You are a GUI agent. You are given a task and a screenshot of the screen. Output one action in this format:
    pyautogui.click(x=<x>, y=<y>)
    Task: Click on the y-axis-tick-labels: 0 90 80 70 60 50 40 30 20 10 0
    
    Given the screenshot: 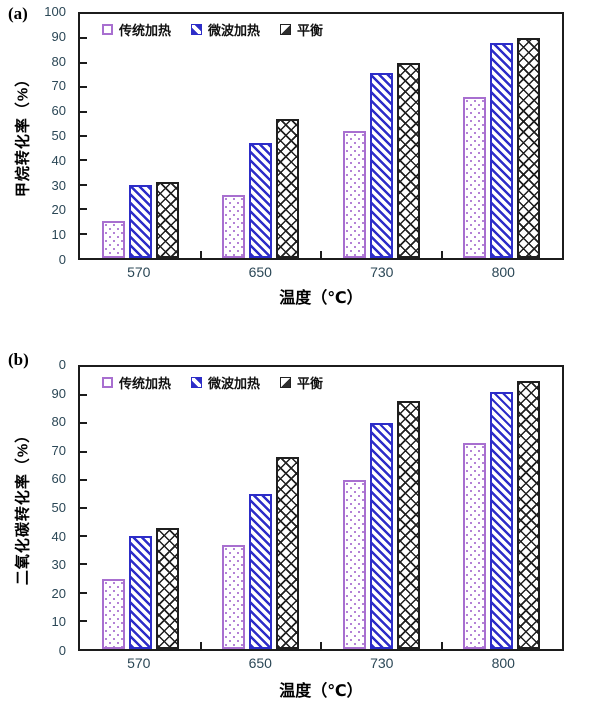 What is the action you would take?
    pyautogui.click(x=49, y=507)
    